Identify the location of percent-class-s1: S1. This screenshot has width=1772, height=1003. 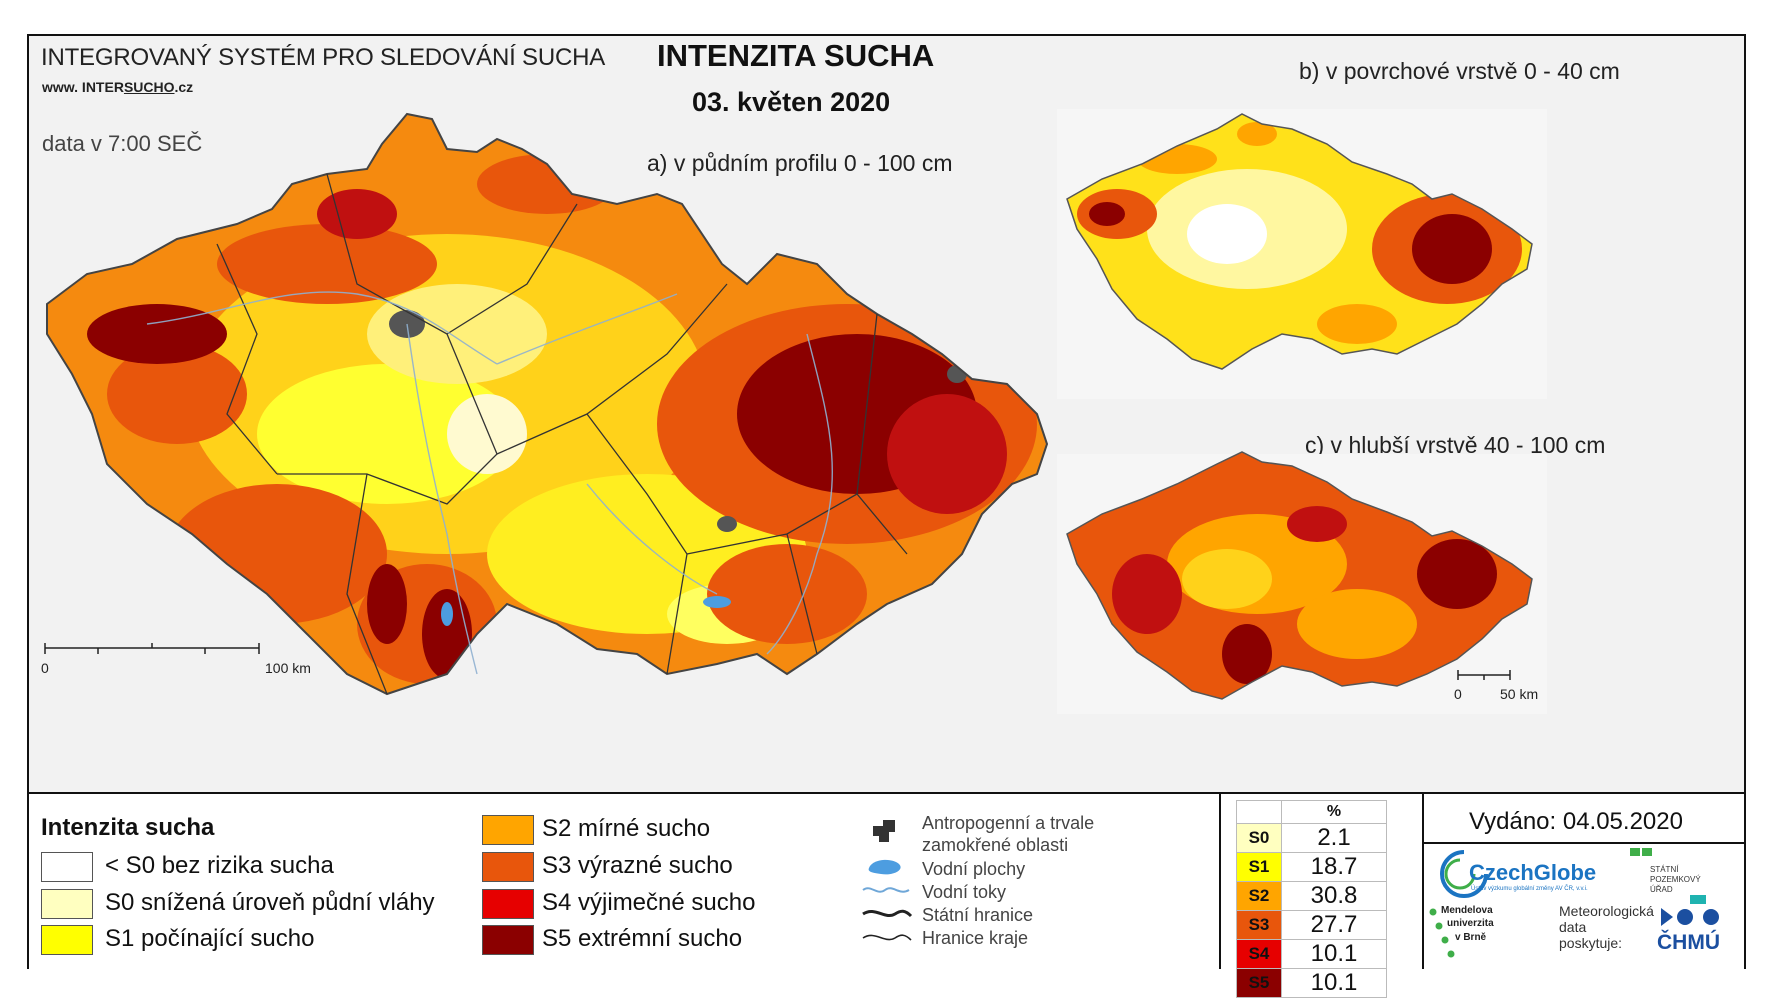
(1259, 867).